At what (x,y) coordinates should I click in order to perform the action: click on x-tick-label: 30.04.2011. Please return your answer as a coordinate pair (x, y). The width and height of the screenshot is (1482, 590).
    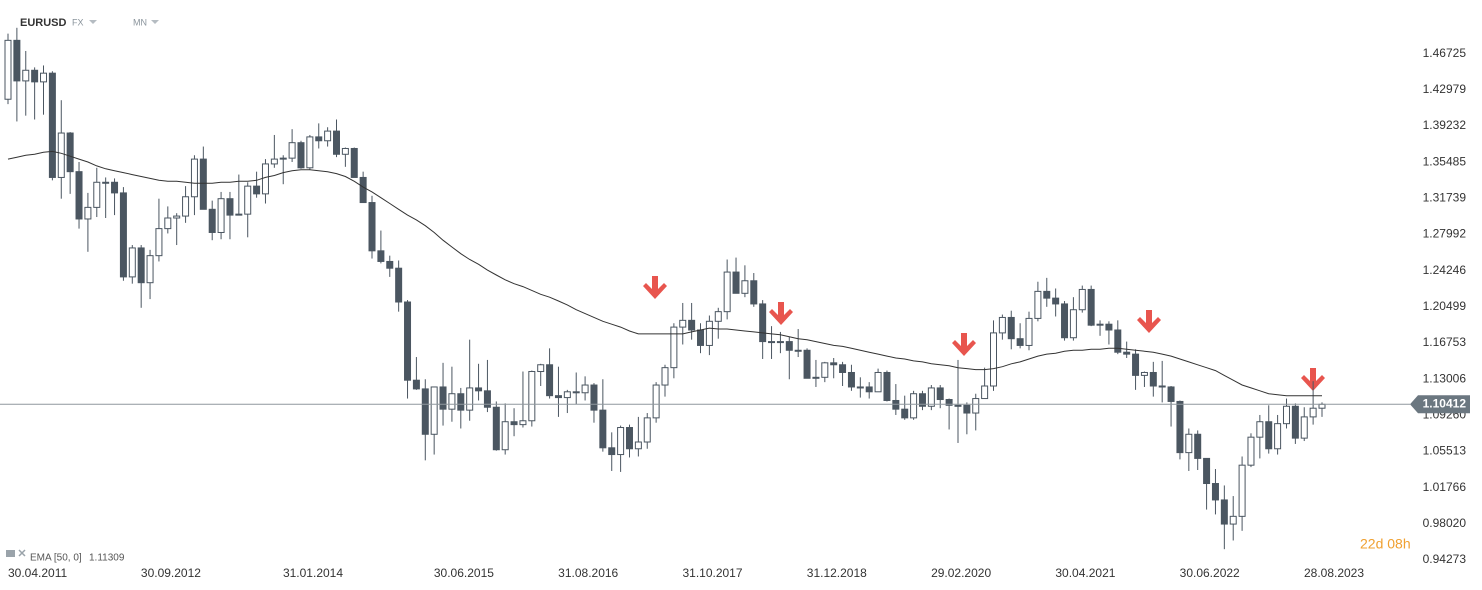
    Looking at the image, I should click on (37, 573).